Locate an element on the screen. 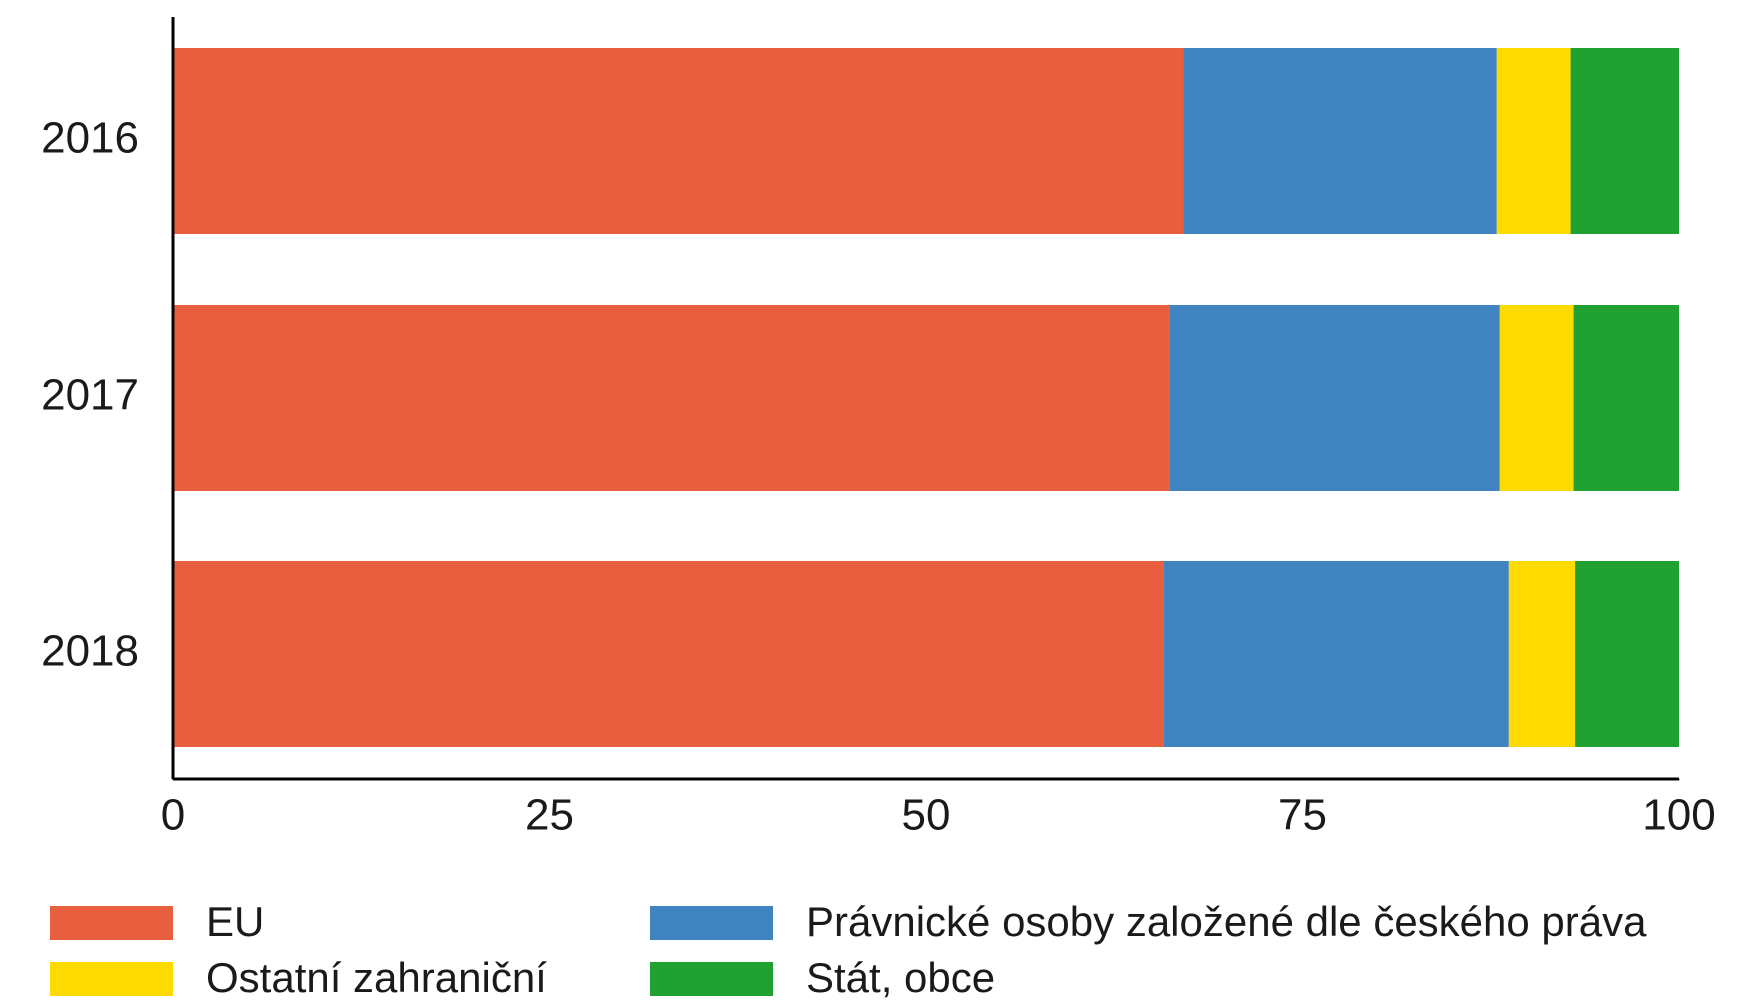 The width and height of the screenshot is (1748, 1003). y-tick-label: 2016 is located at coordinates (90, 138).